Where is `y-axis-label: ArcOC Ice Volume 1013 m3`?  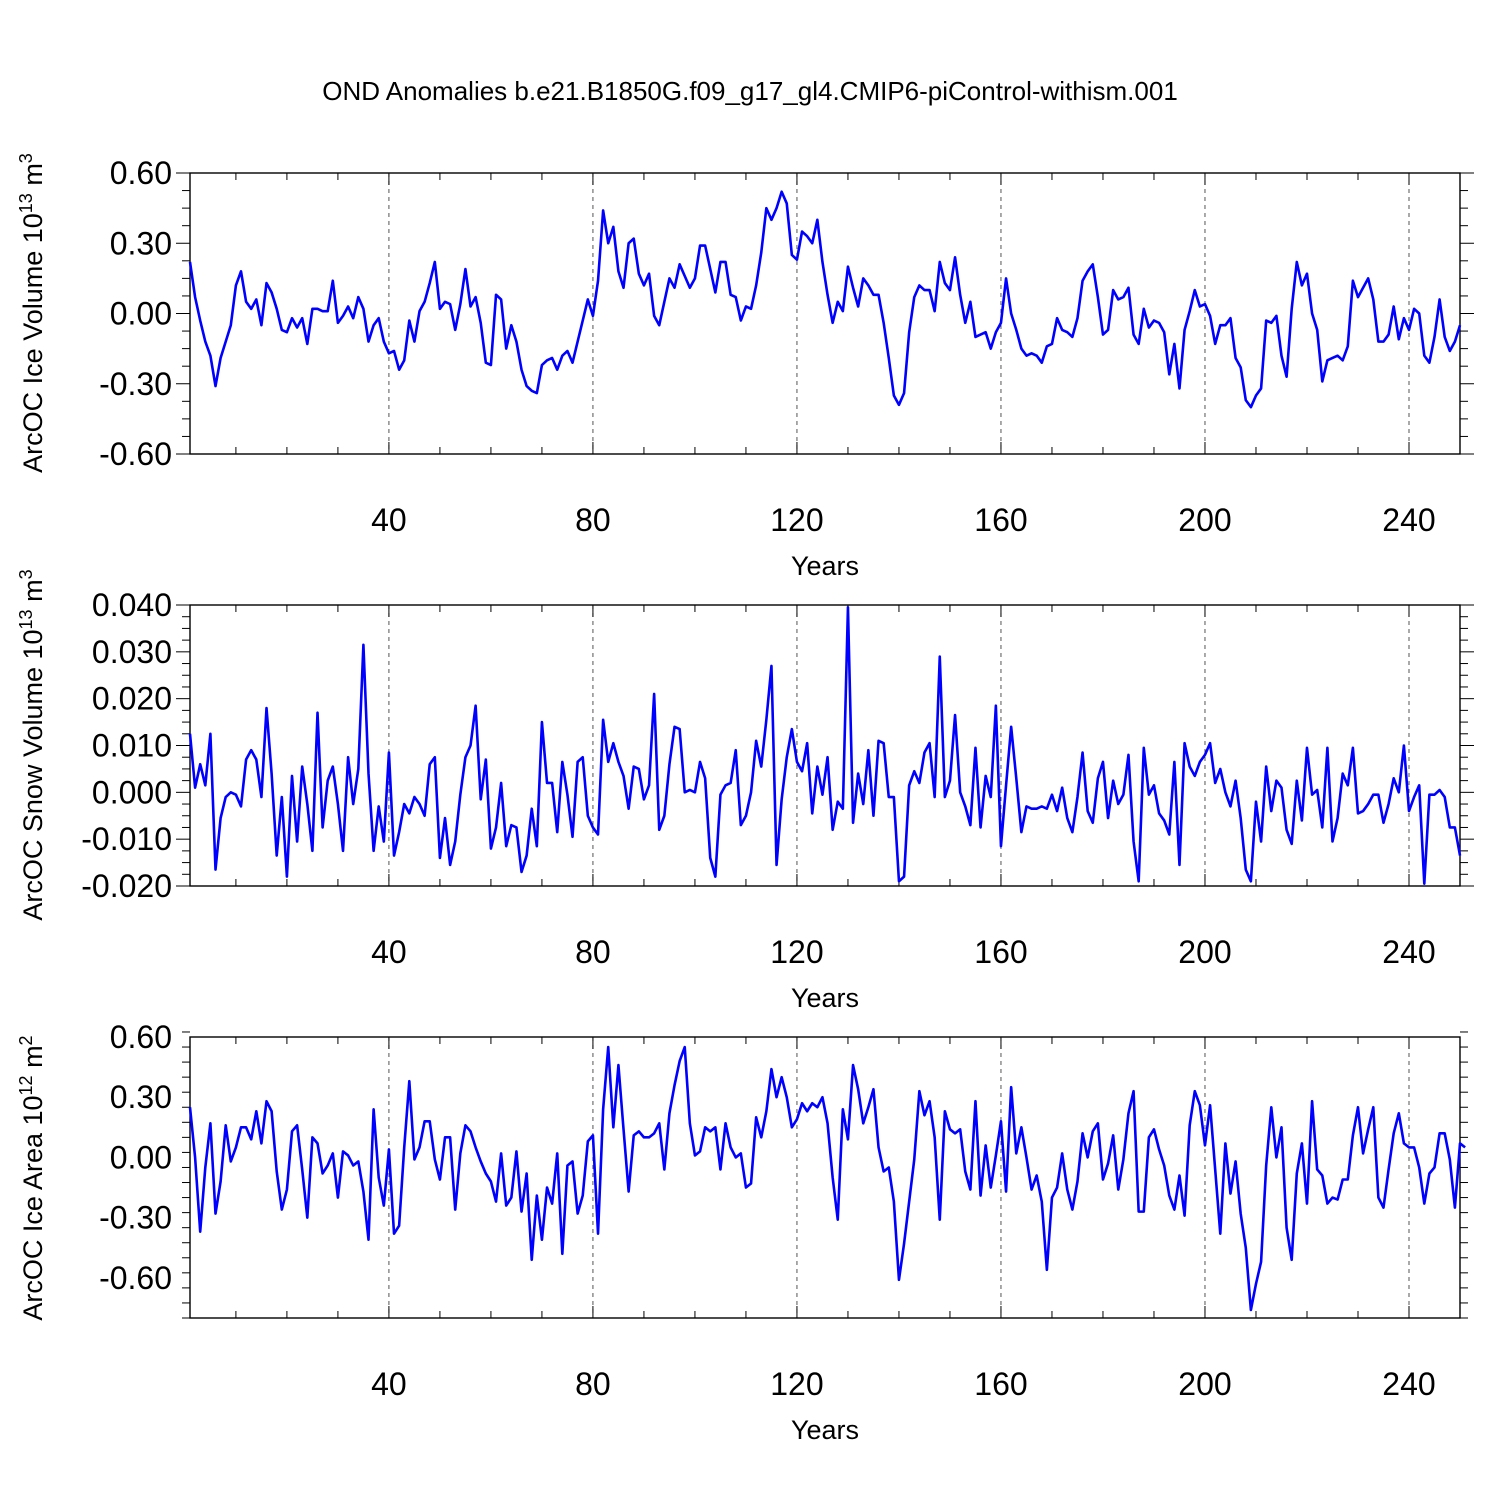
y-axis-label: ArcOC Ice Volume 1013 m3 is located at coordinates (32, 313).